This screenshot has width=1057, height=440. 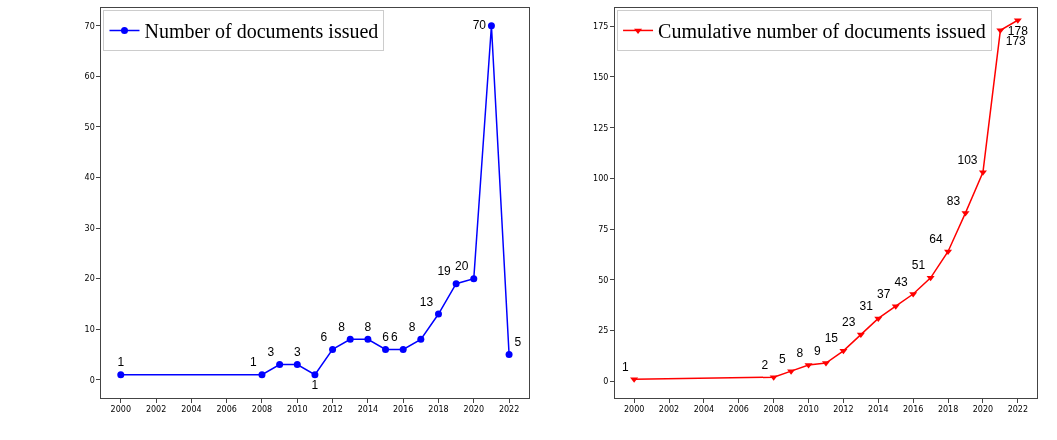 What do you see at coordinates (89, 26) in the screenshot?
I see `y-tick-label: 70` at bounding box center [89, 26].